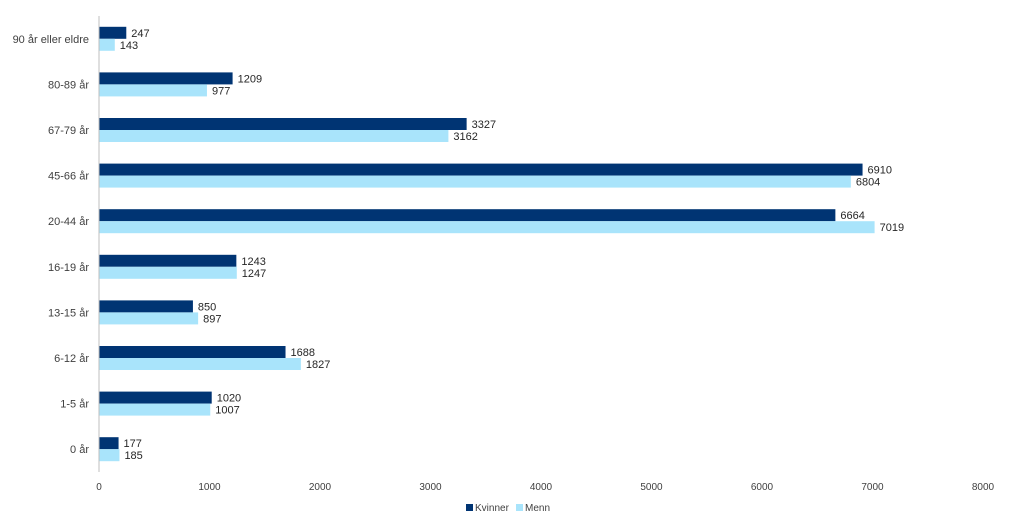 The height and width of the screenshot is (526, 1010). What do you see at coordinates (430, 487) in the screenshot?
I see `x-tick-label: 3000` at bounding box center [430, 487].